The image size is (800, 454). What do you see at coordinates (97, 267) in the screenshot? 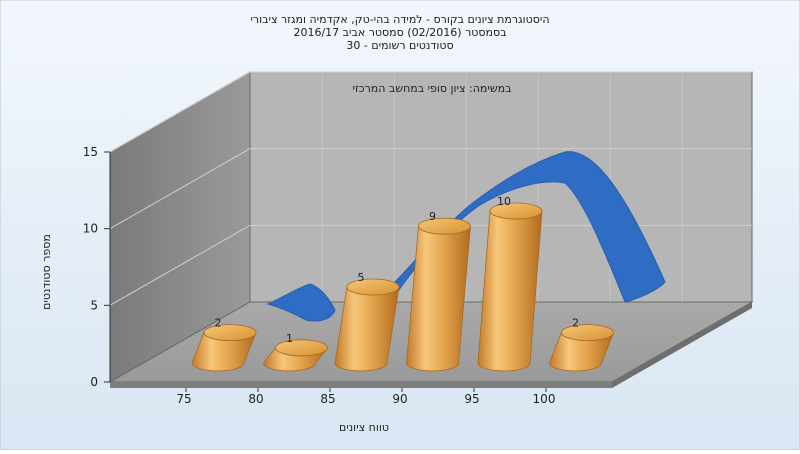
I see `y-axis-ticks: 0 5 10 15` at bounding box center [97, 267].